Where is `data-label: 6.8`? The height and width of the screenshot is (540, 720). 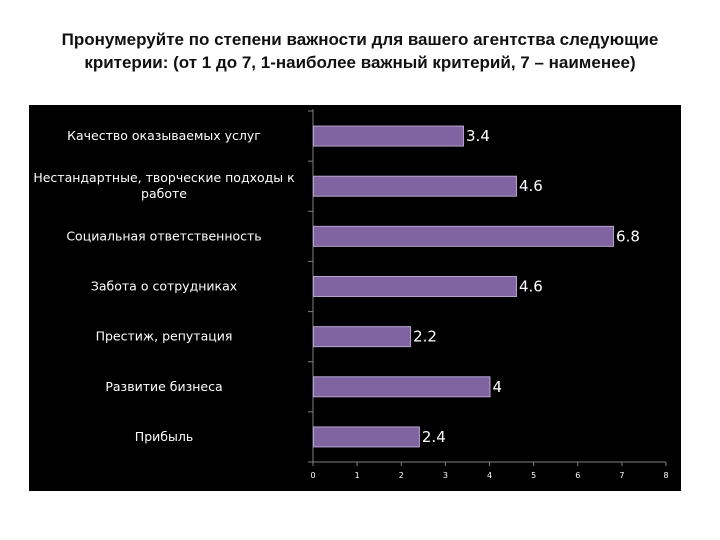
data-label: 6.8 is located at coordinates (628, 236).